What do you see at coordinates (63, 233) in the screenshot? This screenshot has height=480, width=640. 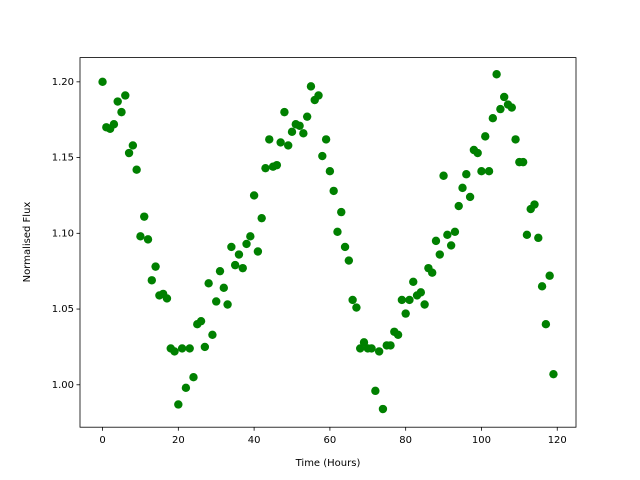 I see `y-tick-label: 1.10` at bounding box center [63, 233].